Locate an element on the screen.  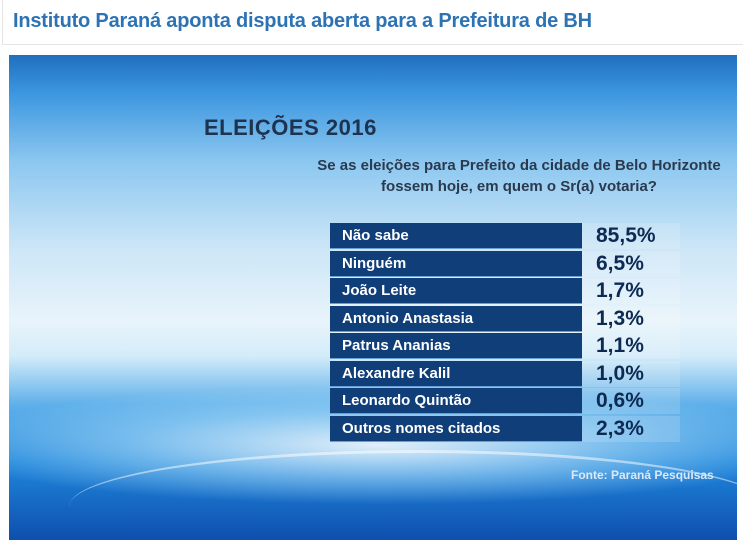
table-row: Antonio Anastasia 1,3% is located at coordinates (505, 318).